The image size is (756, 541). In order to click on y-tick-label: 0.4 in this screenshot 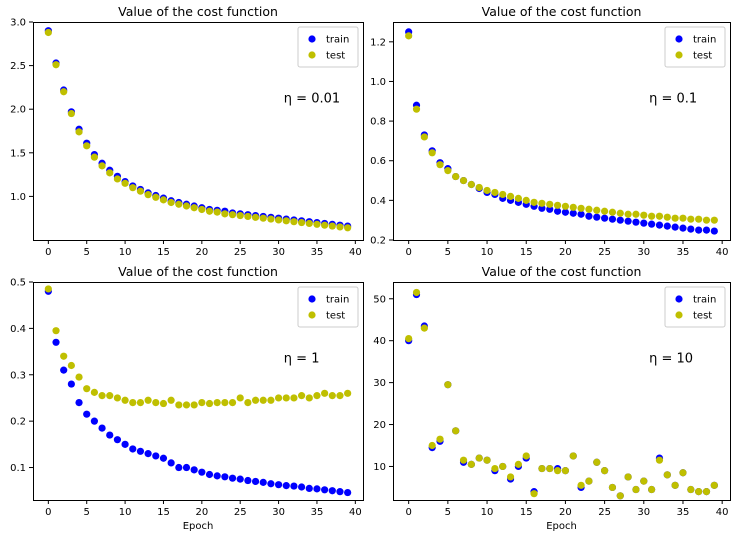, I will do `click(18, 329)`.